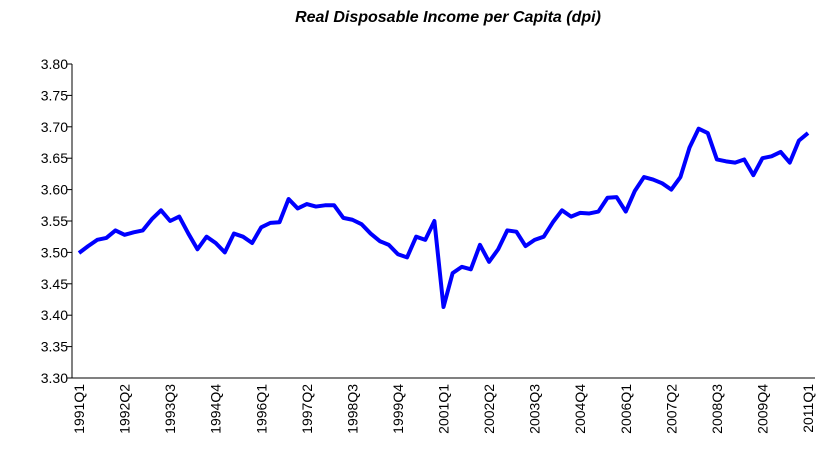  Describe the element at coordinates (54, 378) in the screenshot. I see `y-tick-label: 3.30` at that location.